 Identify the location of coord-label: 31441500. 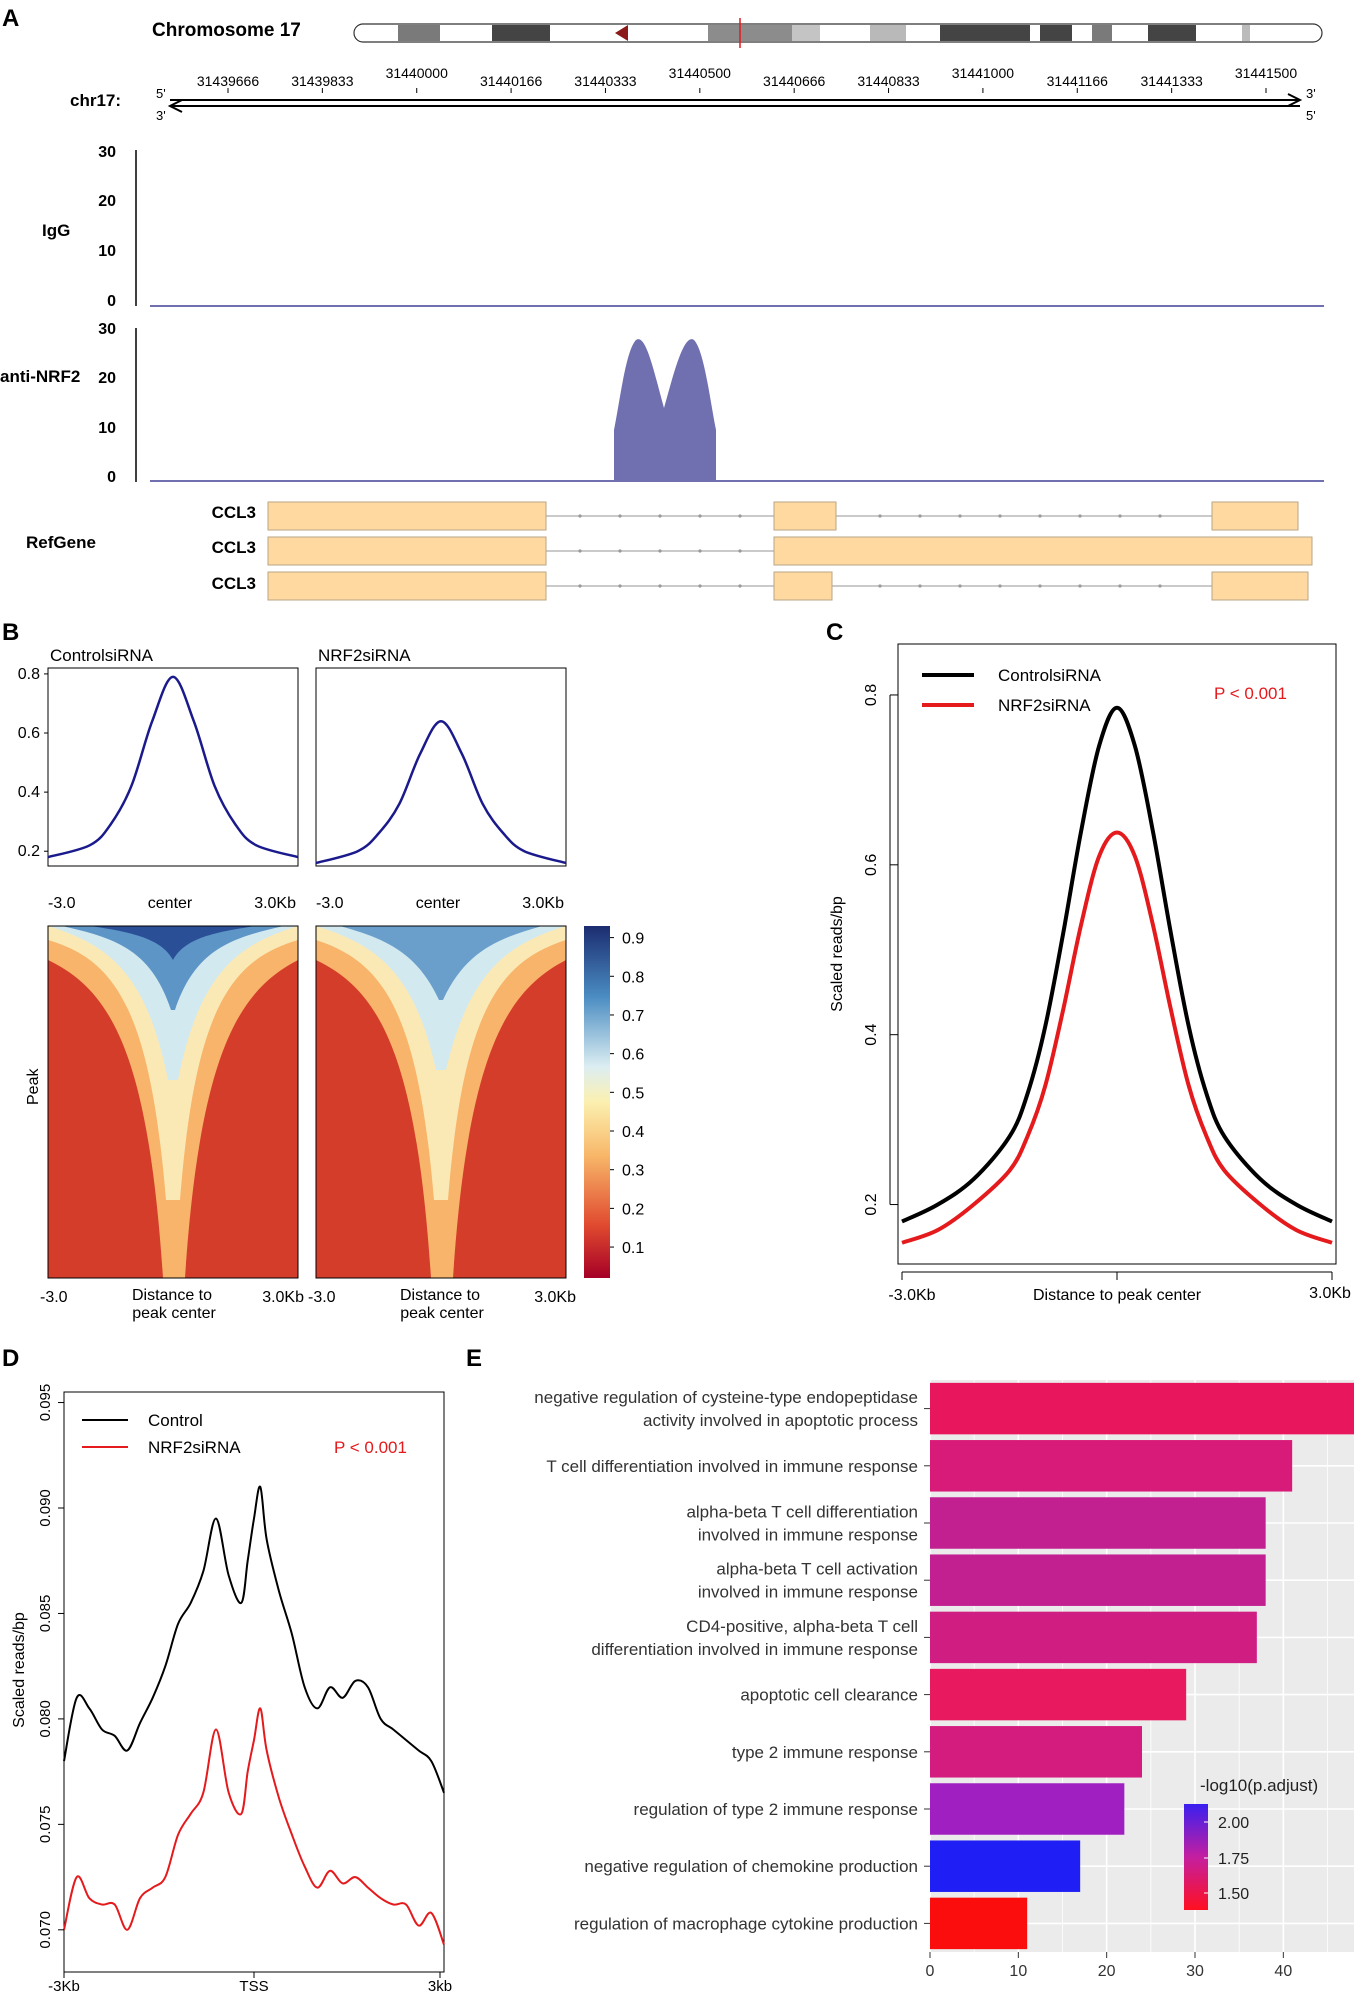
(1266, 73).